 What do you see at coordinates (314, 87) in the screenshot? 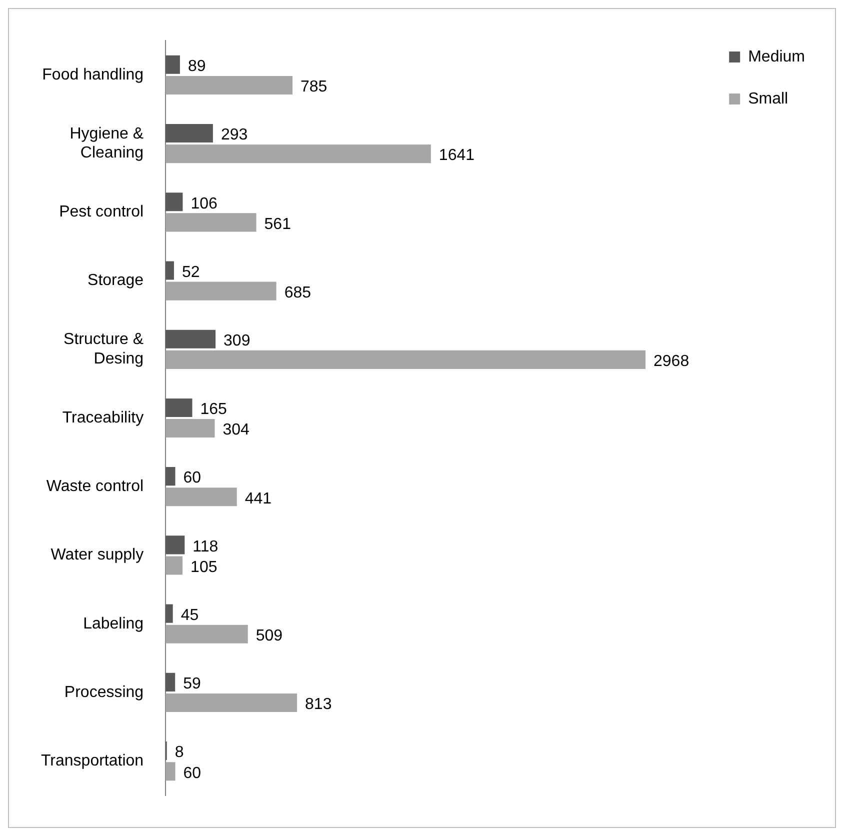
I see `data-label: 785` at bounding box center [314, 87].